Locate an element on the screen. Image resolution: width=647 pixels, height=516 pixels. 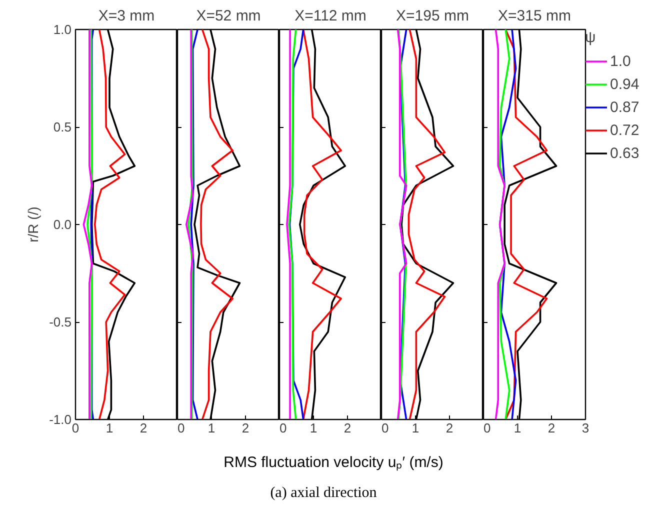
x-axis-title: RMS fluctuation velocity uₚ′ (m/s) is located at coordinates (334, 463).